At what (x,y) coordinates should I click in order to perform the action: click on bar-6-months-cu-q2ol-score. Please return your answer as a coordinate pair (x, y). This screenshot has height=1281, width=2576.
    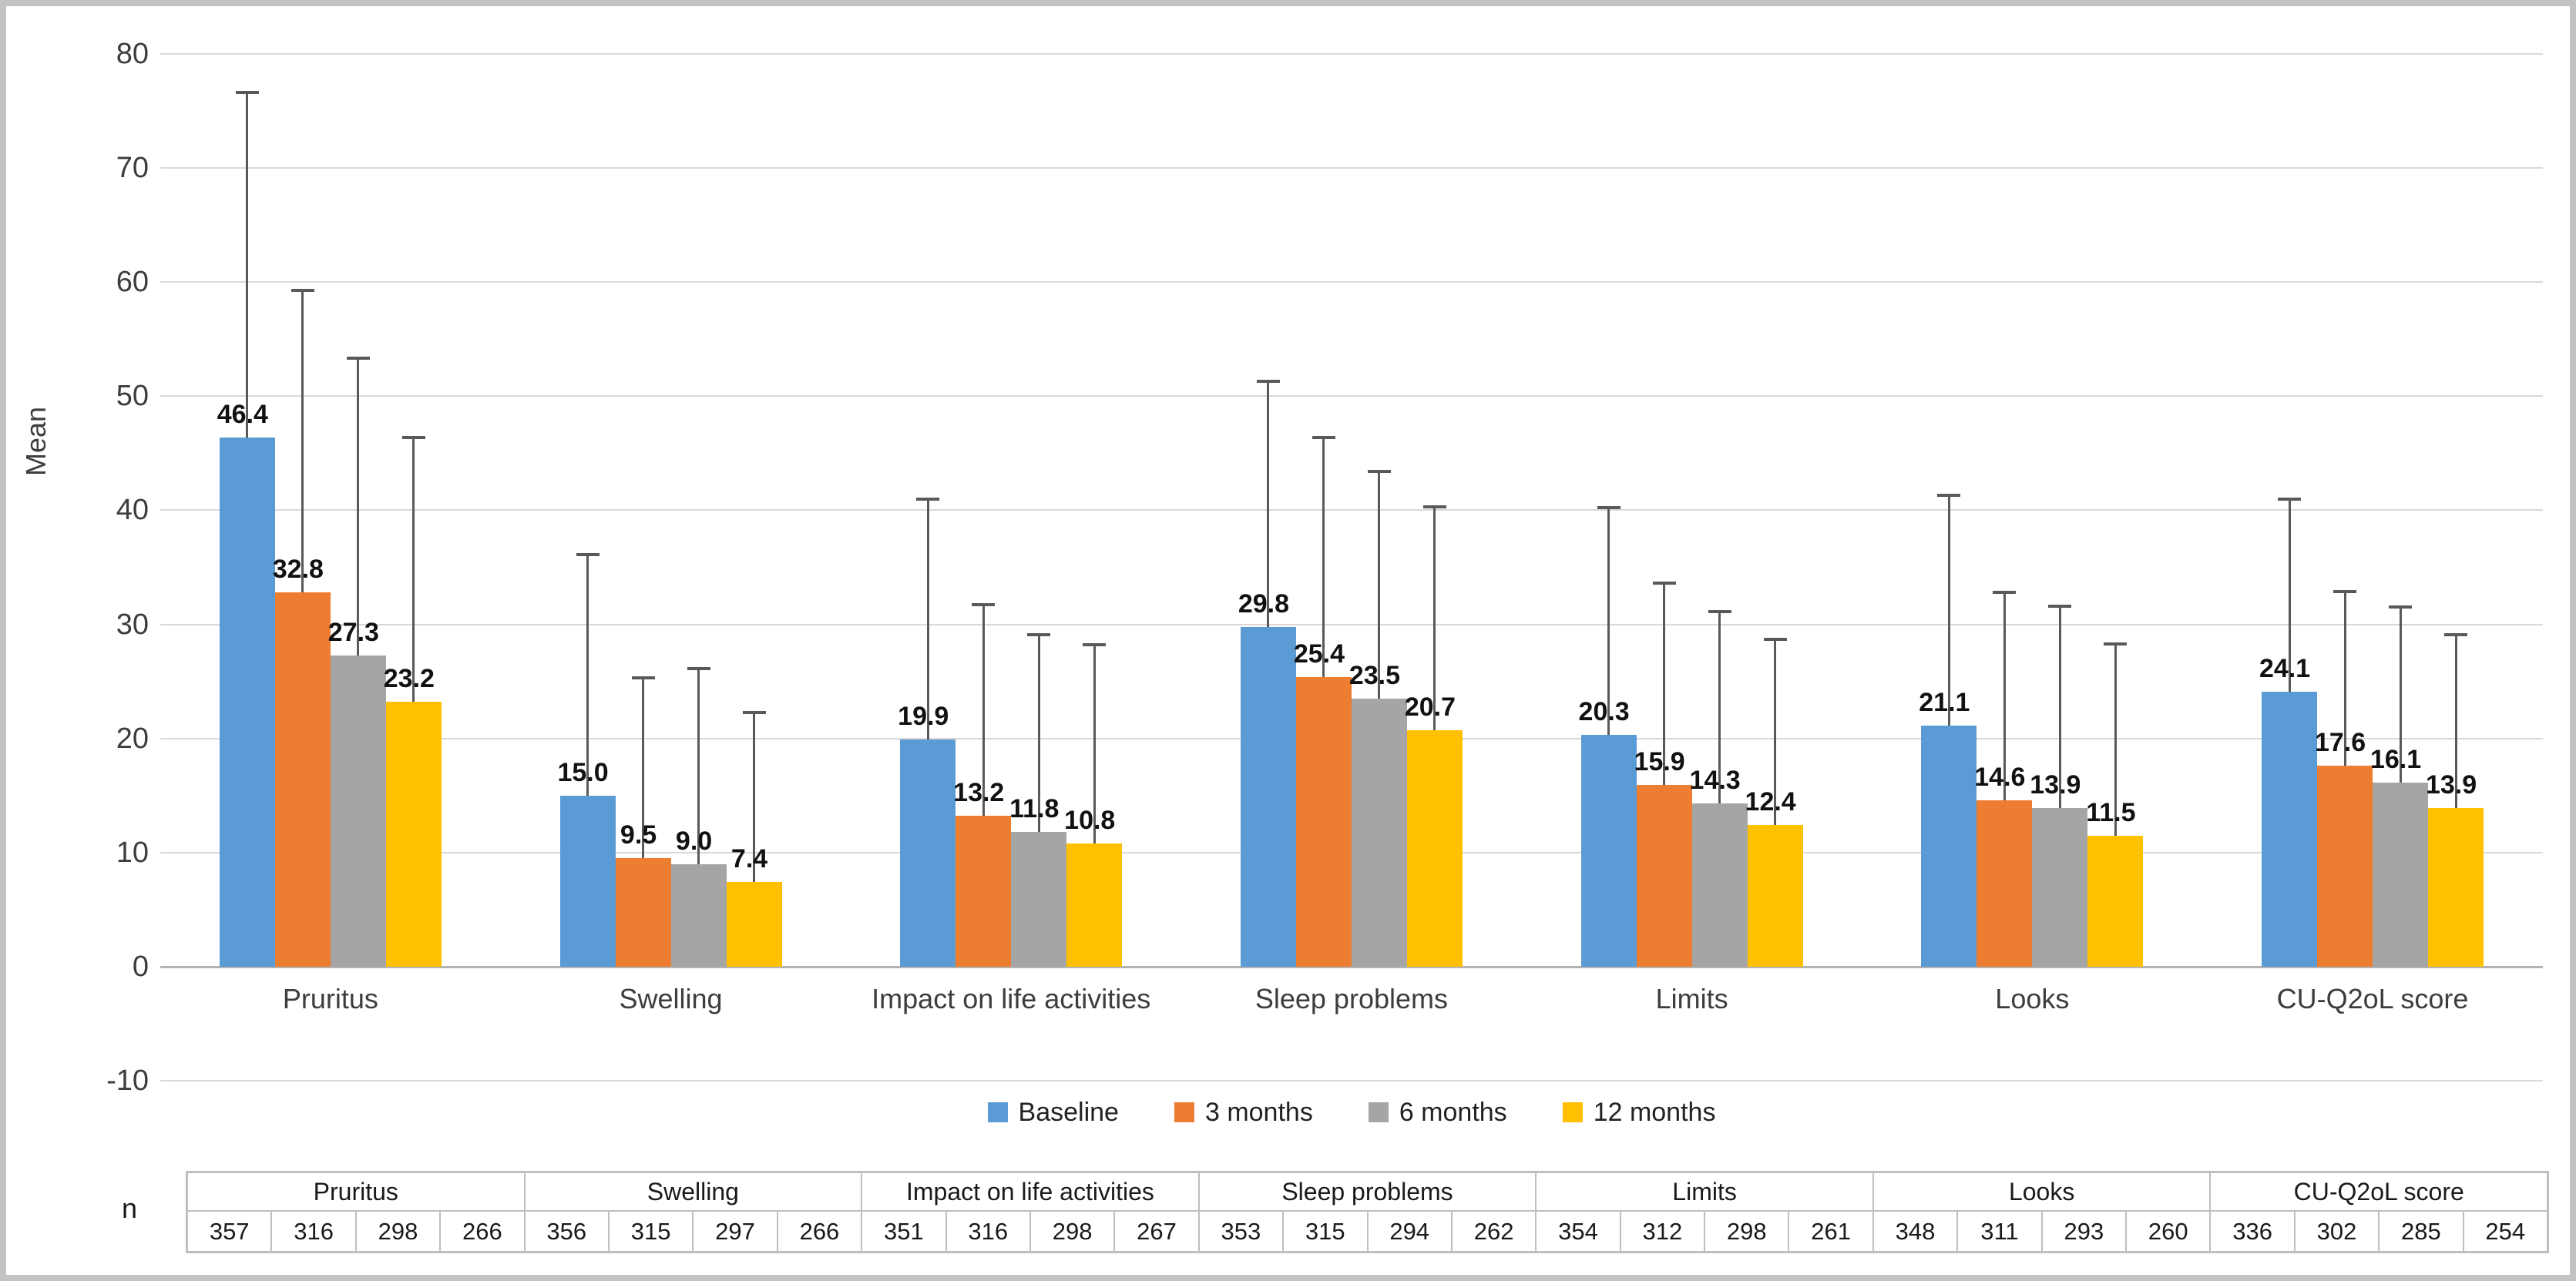
    Looking at the image, I should click on (2401, 875).